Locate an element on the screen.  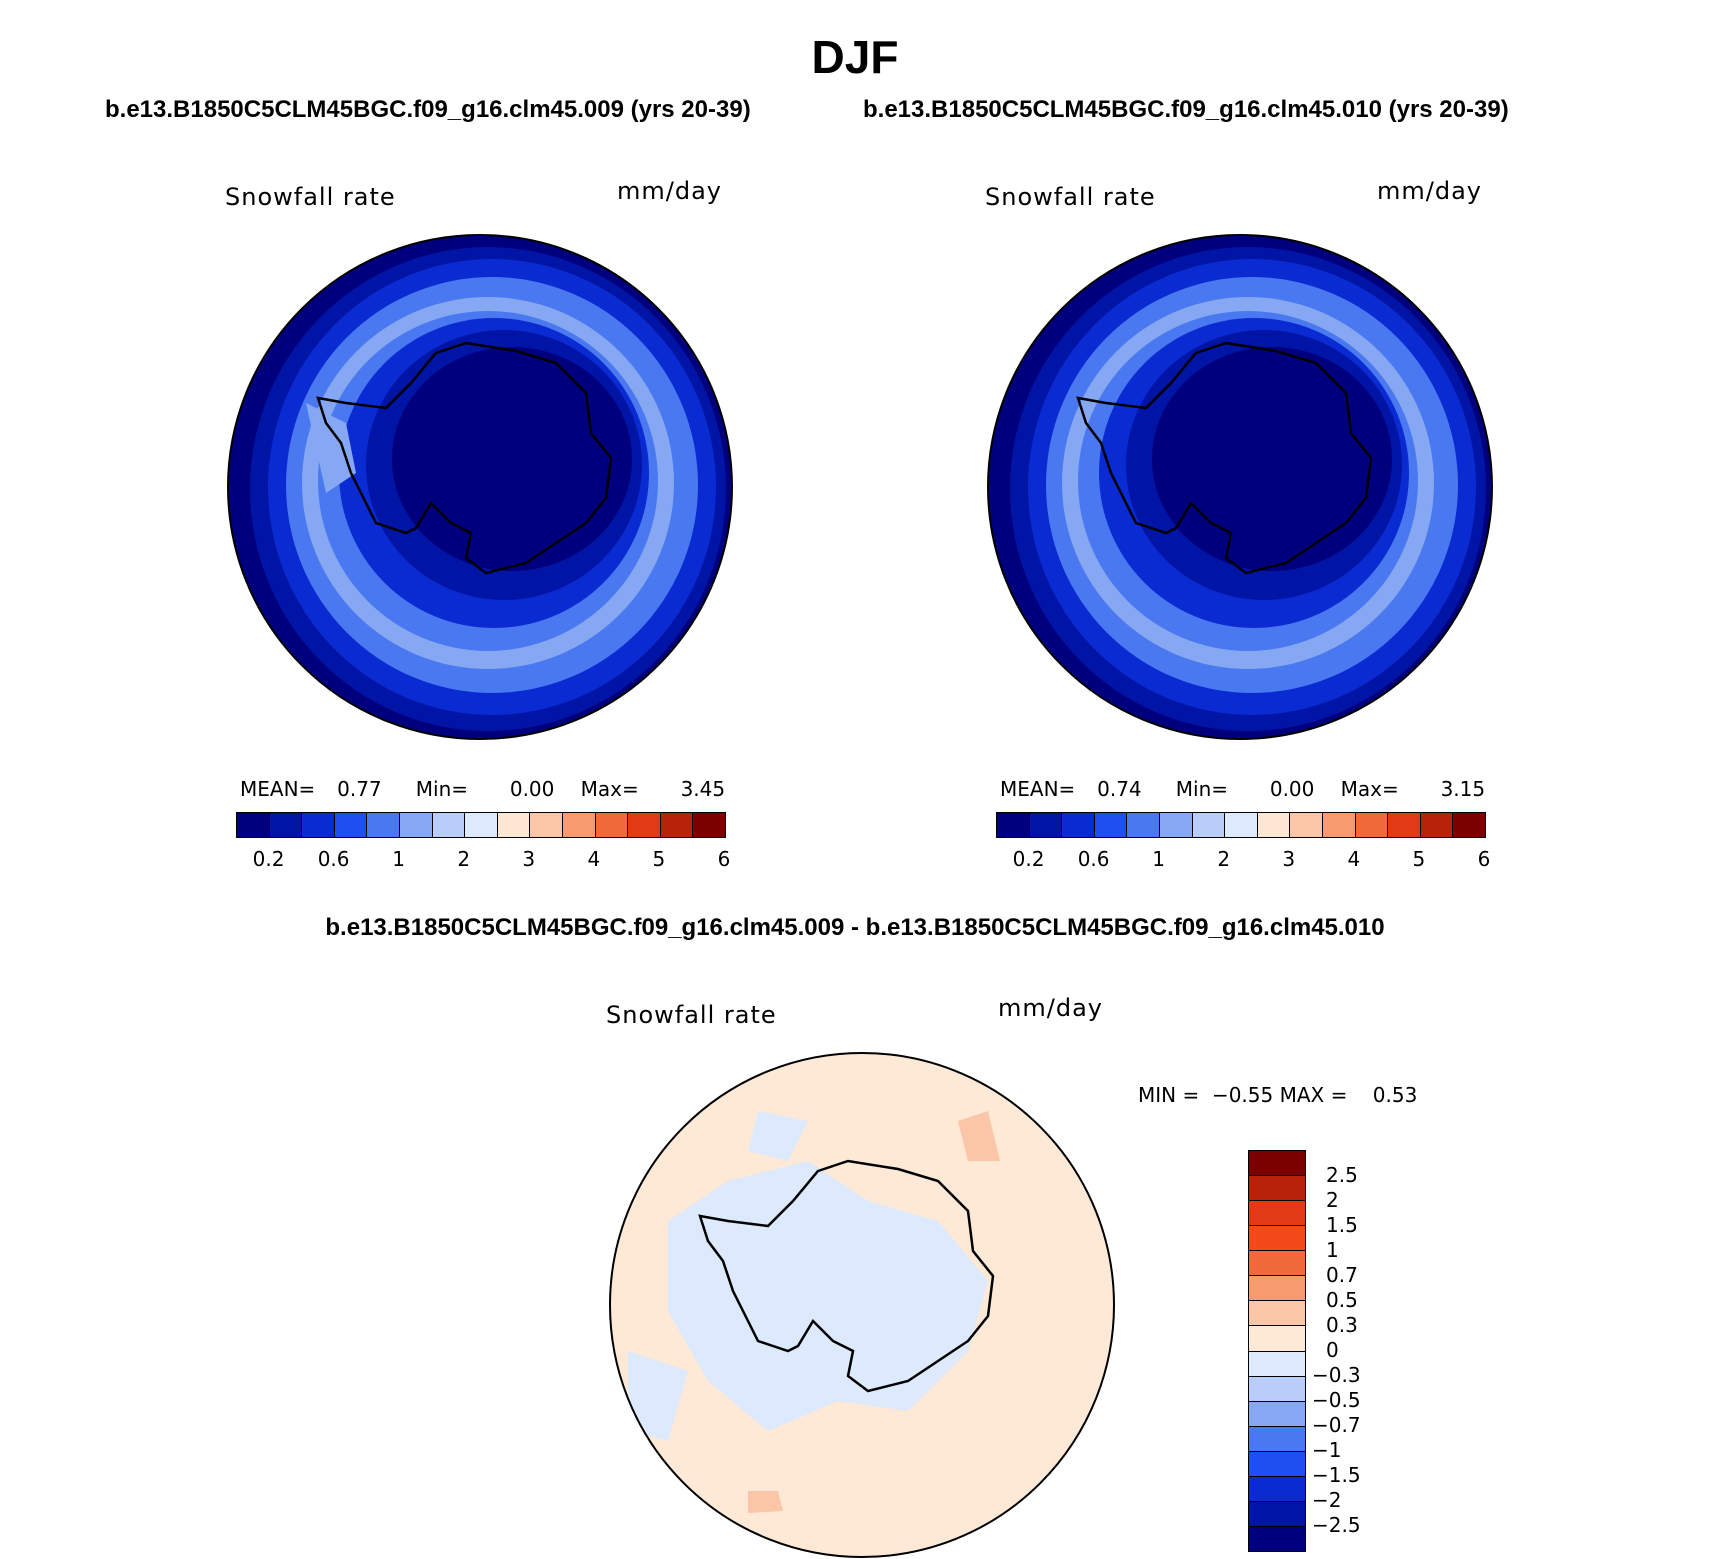
panel2-min-label: Min= is located at coordinates (1202, 789).